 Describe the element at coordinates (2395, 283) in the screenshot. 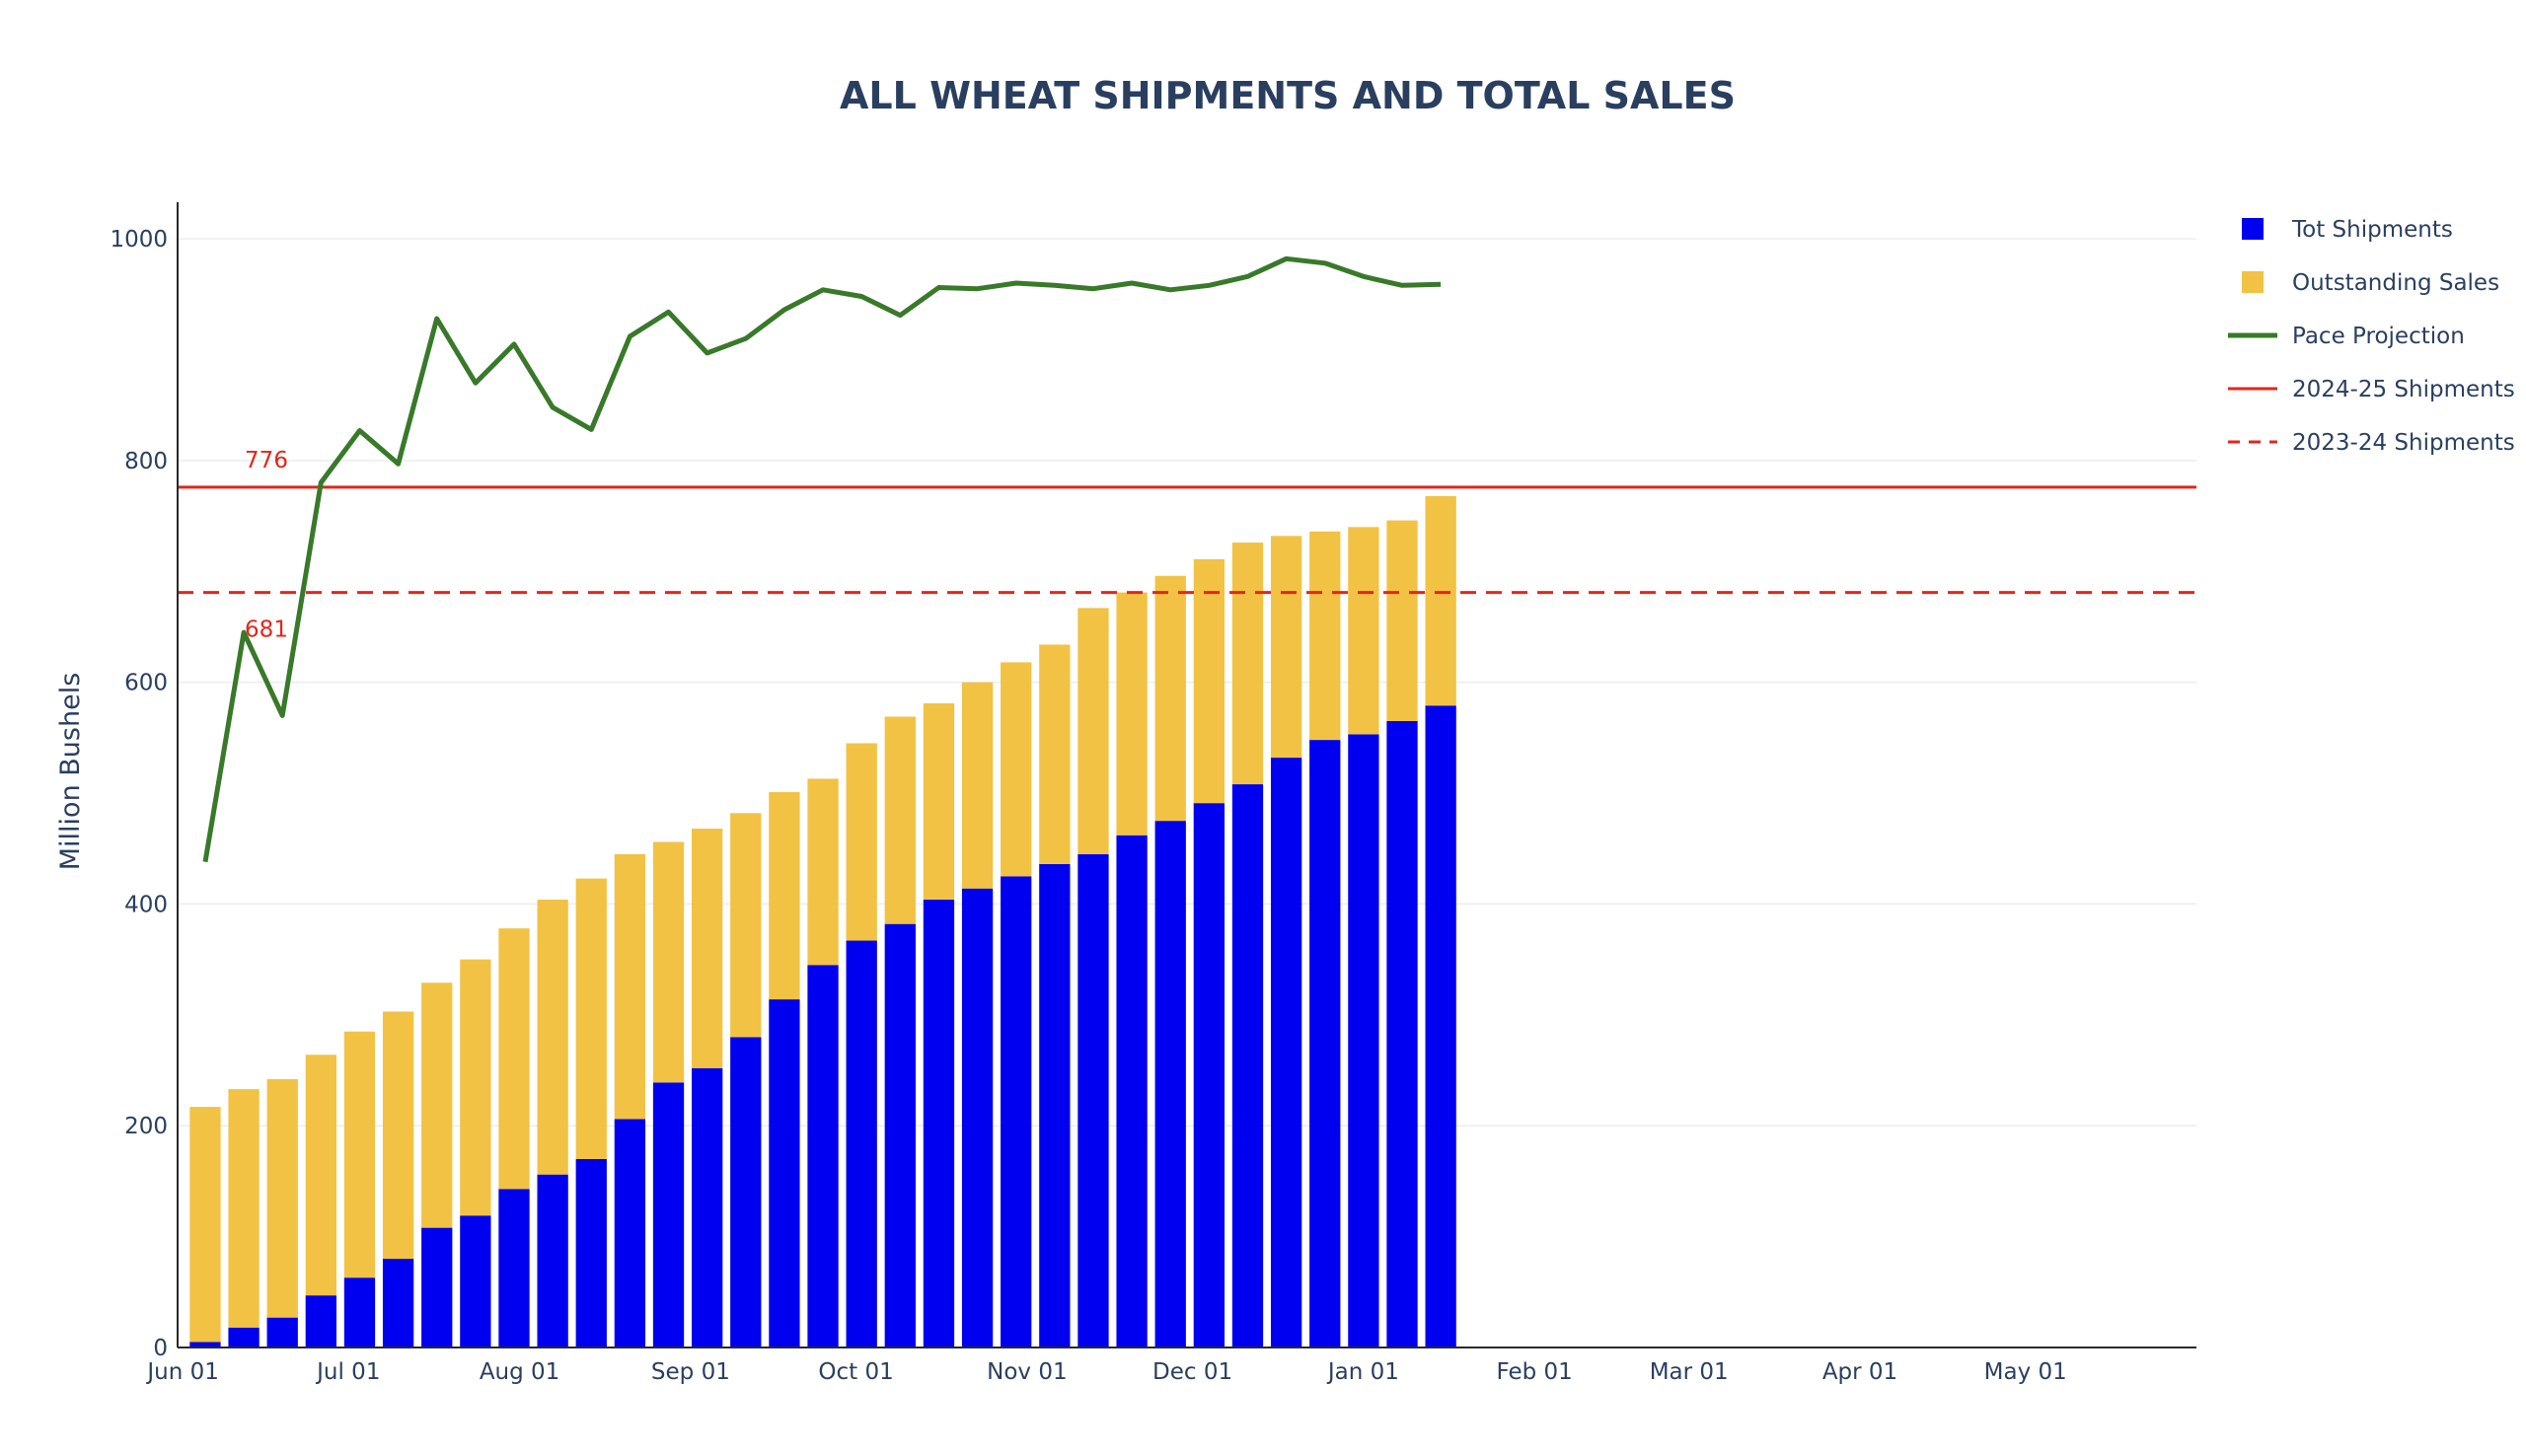

I see `legend-label: Outstanding Sales` at that location.